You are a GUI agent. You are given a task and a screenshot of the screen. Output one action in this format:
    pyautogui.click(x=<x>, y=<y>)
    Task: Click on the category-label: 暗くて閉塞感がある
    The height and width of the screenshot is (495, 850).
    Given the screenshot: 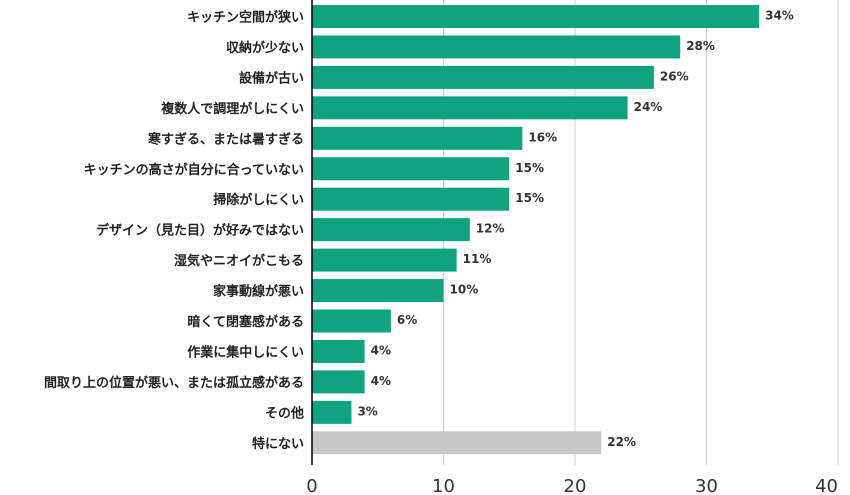 What is the action you would take?
    pyautogui.click(x=245, y=322)
    